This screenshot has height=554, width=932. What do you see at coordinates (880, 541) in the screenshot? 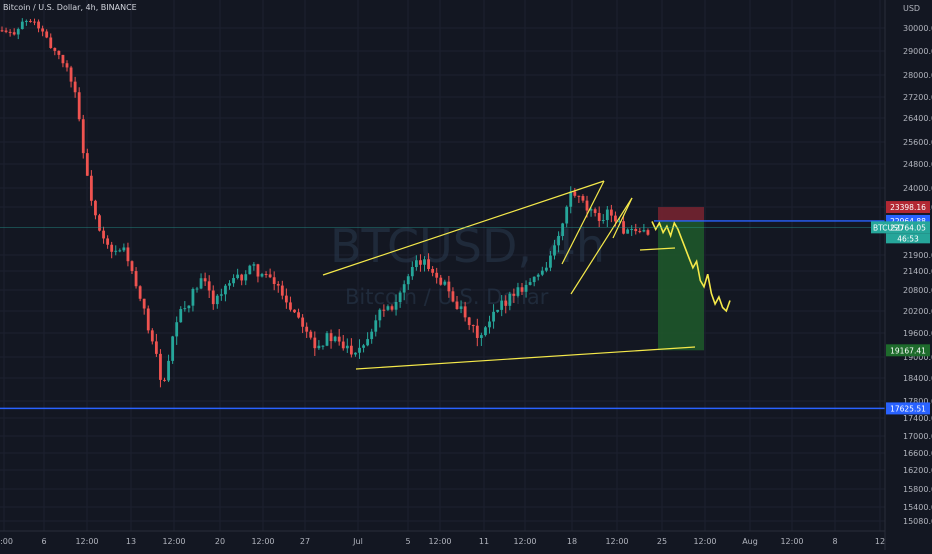
I see `x-tick-label: 12` at bounding box center [880, 541].